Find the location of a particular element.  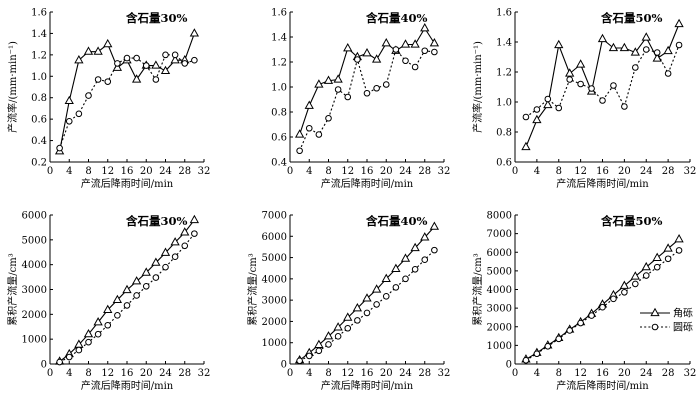

y-tick-label: 6000 is located at coordinates (274, 237).